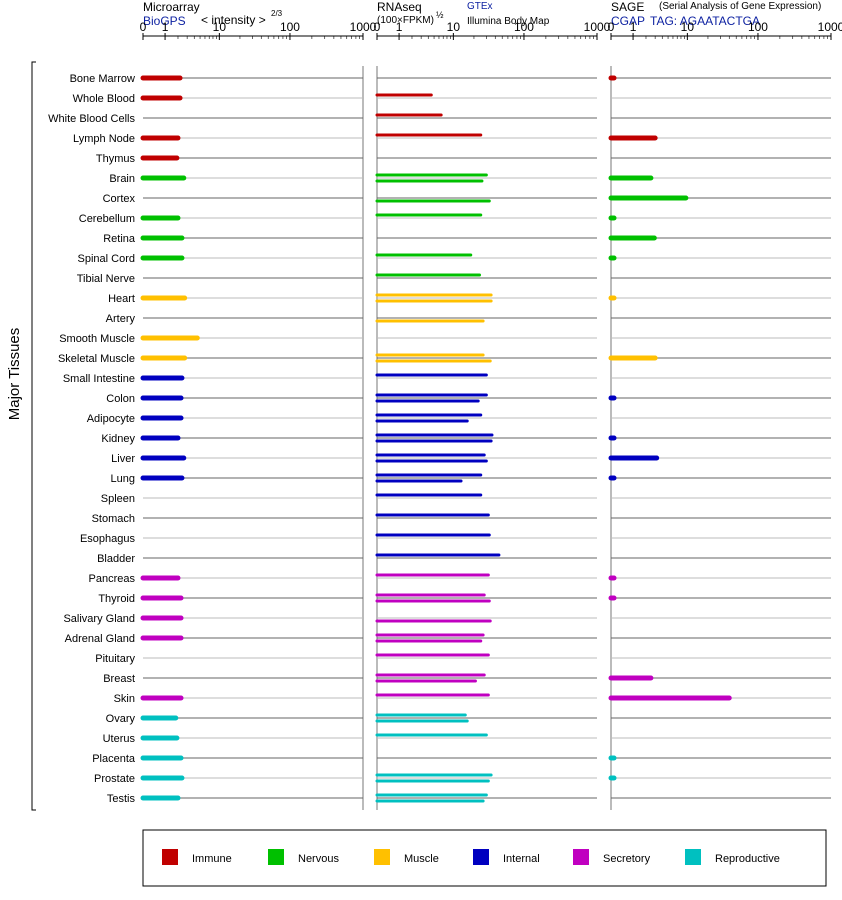  Describe the element at coordinates (99, 619) in the screenshot. I see `tissue-label: Salivary Gland` at that location.